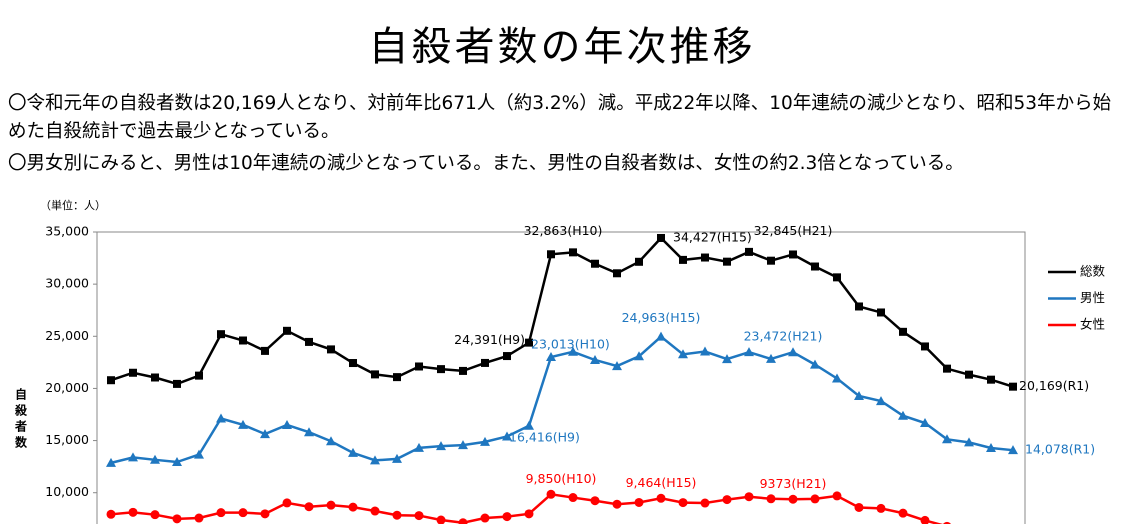 The width and height of the screenshot is (1124, 524). What do you see at coordinates (1092, 297) in the screenshot?
I see `legend-label: 男性` at bounding box center [1092, 297].